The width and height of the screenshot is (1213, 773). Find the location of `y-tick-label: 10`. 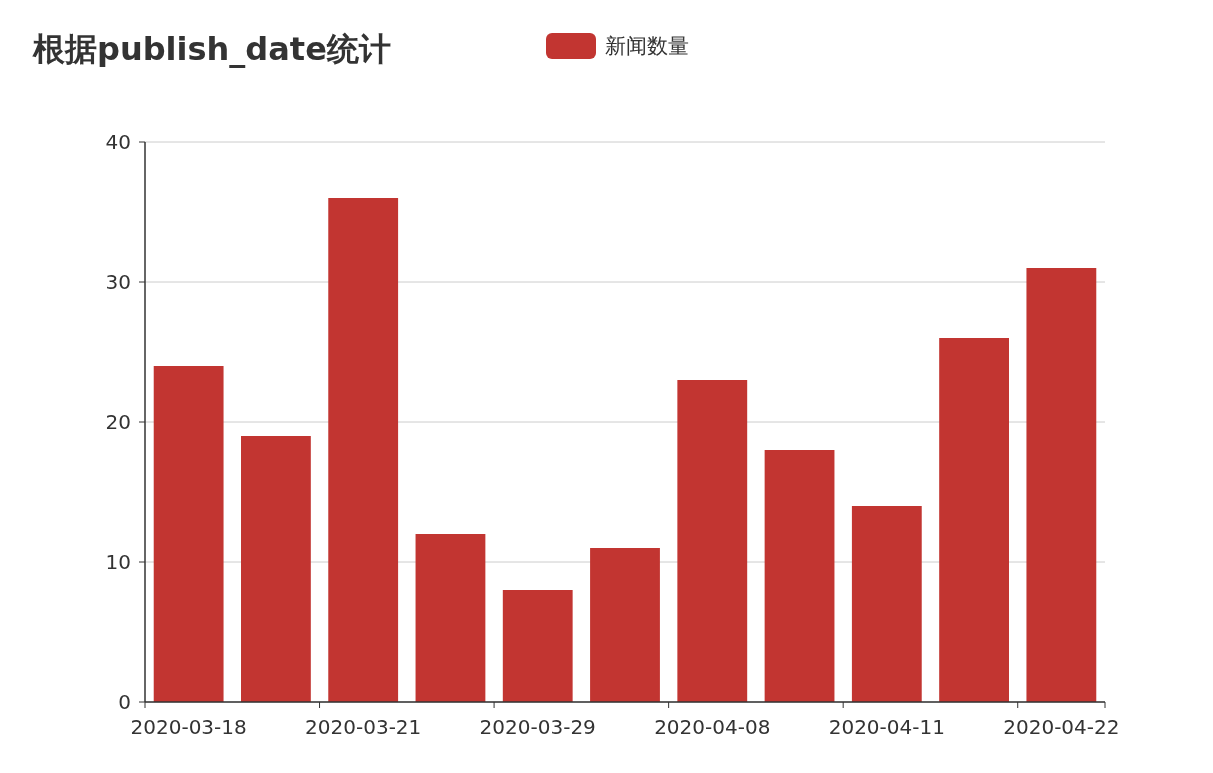

y-tick-label: 10 is located at coordinates (118, 562).